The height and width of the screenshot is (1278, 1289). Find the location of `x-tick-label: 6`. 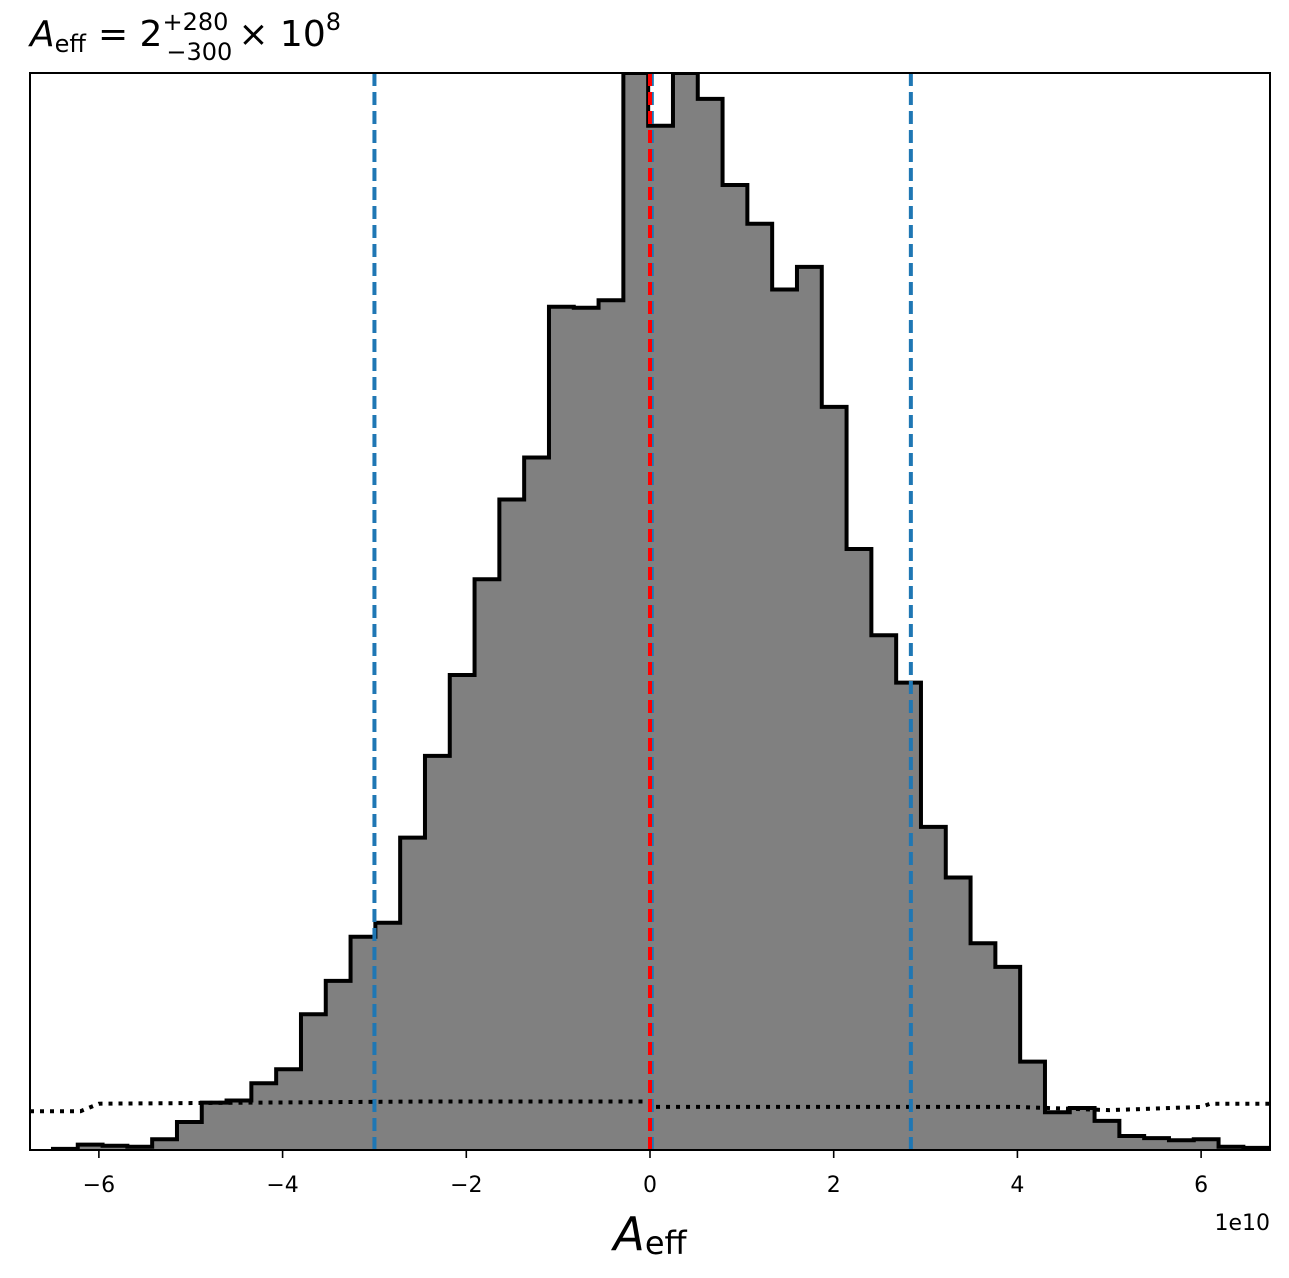

x-tick-label: 6 is located at coordinates (1201, 1185).